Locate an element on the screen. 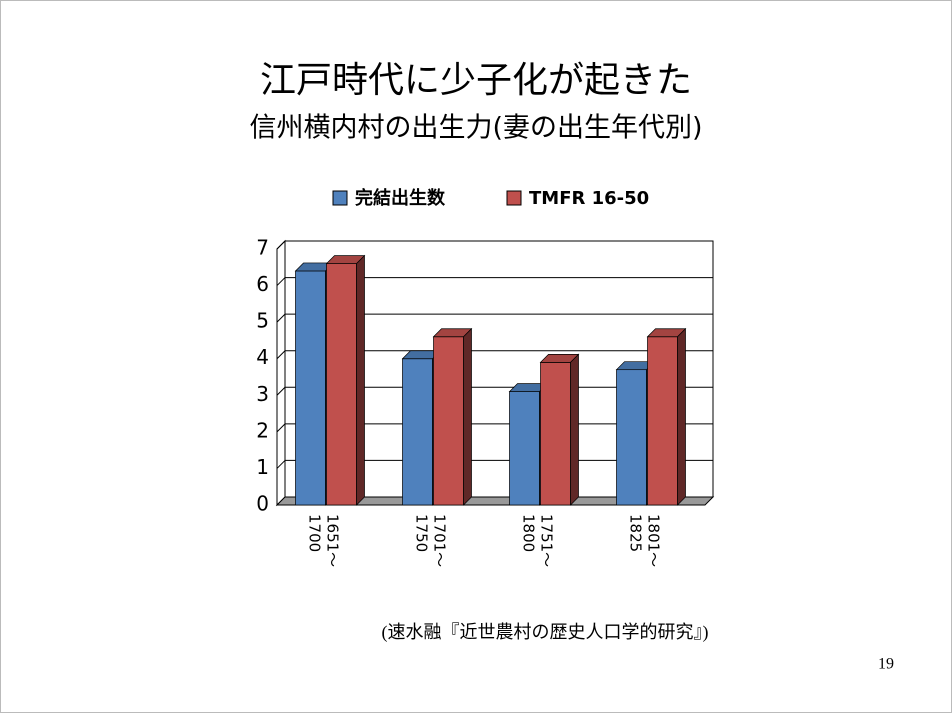 The height and width of the screenshot is (713, 952). legend-label: 完結出生数 is located at coordinates (400, 198).